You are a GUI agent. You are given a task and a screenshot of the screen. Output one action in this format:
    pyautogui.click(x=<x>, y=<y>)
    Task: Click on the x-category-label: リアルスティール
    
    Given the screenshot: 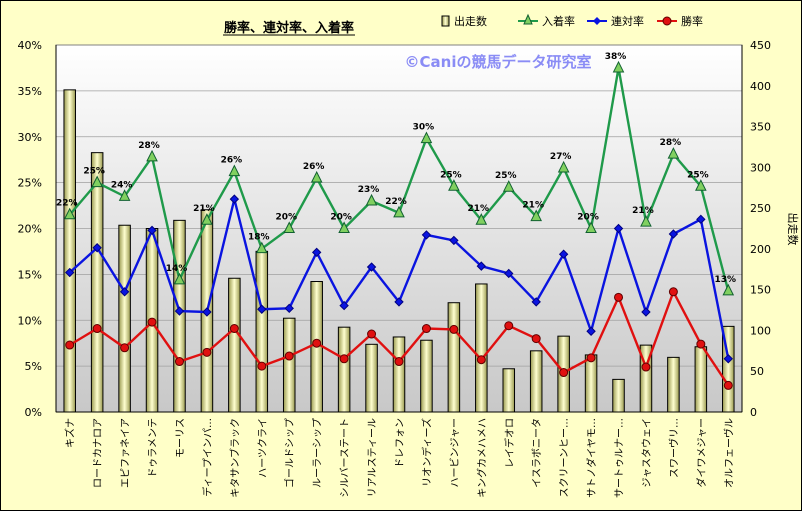 What is the action you would take?
    pyautogui.click(x=373, y=457)
    